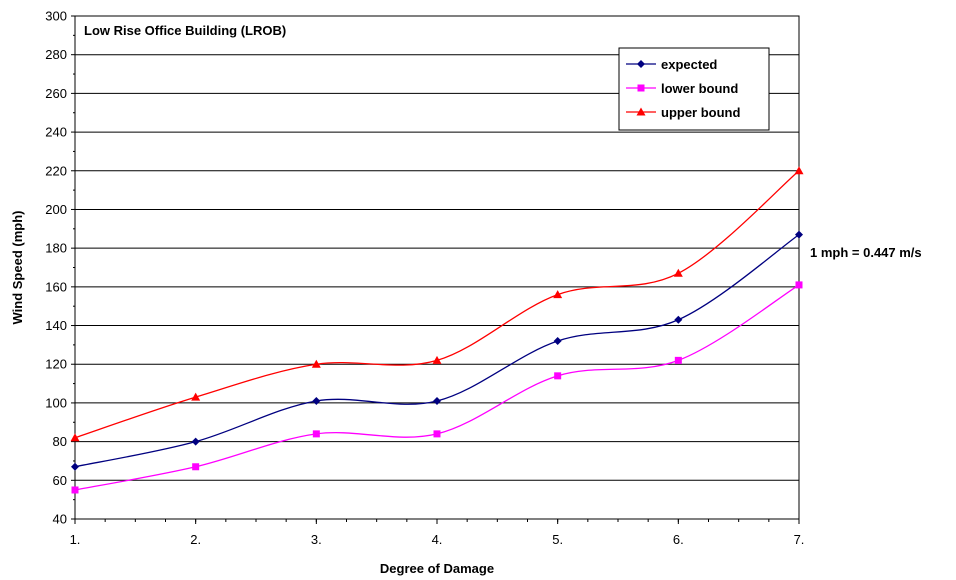  I want to click on y-axis-title: Wind Speed (mph), so click(17, 268).